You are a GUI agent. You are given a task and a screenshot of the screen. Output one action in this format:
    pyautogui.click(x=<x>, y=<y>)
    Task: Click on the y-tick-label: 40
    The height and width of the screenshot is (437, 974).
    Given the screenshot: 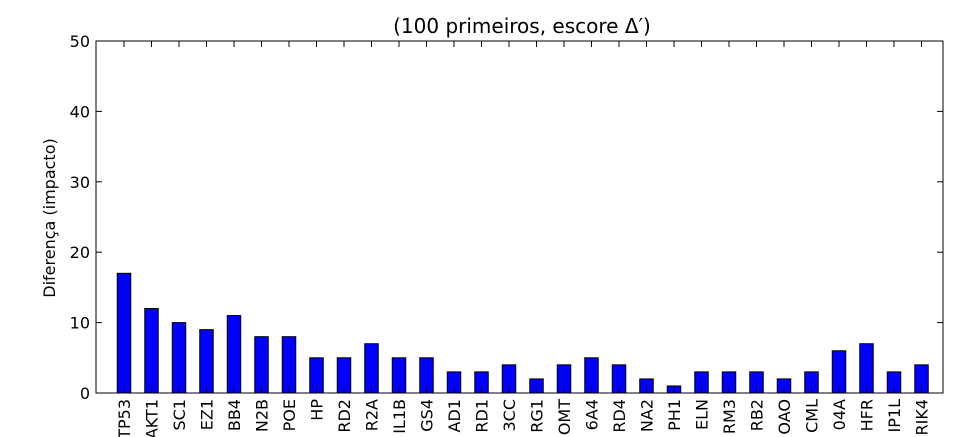 What is the action you would take?
    pyautogui.click(x=80, y=111)
    